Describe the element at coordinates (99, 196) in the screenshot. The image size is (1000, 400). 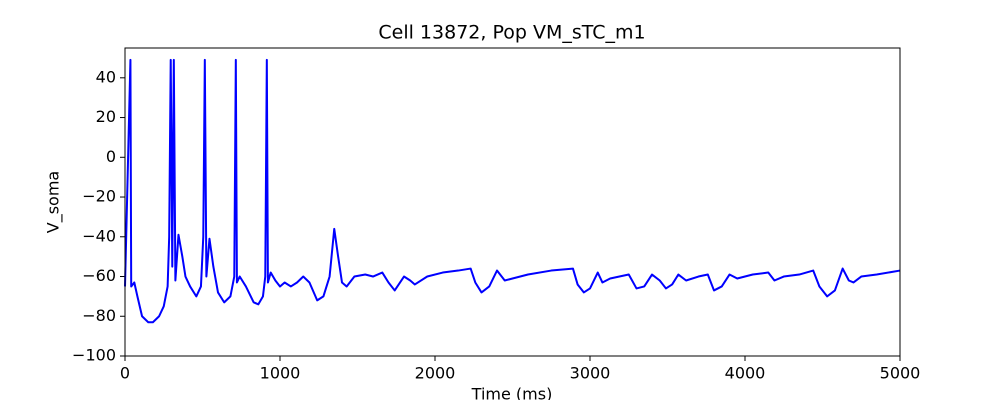
I see `y-tick-label: −20` at that location.